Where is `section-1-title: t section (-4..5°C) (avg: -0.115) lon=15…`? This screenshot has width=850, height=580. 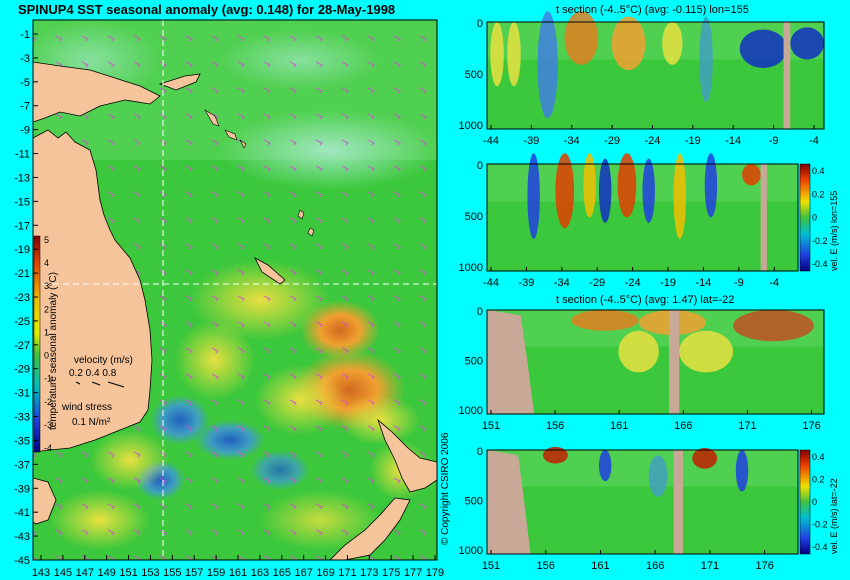 section-1-title: t section (-4..5°C) (avg: -0.115) lon=15… is located at coordinates (652, 10).